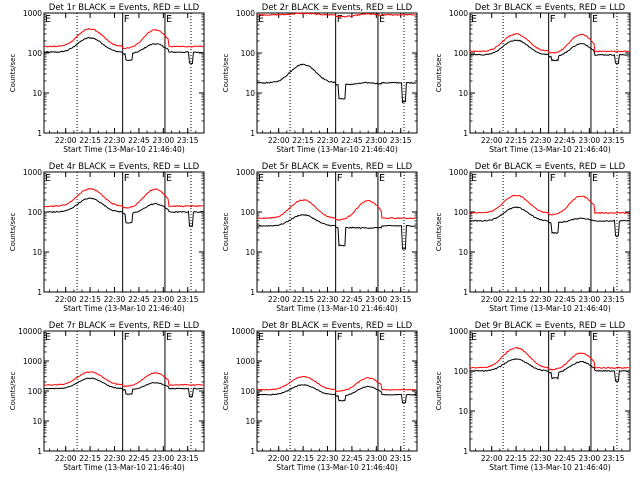 The image size is (640, 480). What do you see at coordinates (124, 8) in the screenshot?
I see `panel-title: Det 1r BLACK = Events, RED = LLD` at bounding box center [124, 8].